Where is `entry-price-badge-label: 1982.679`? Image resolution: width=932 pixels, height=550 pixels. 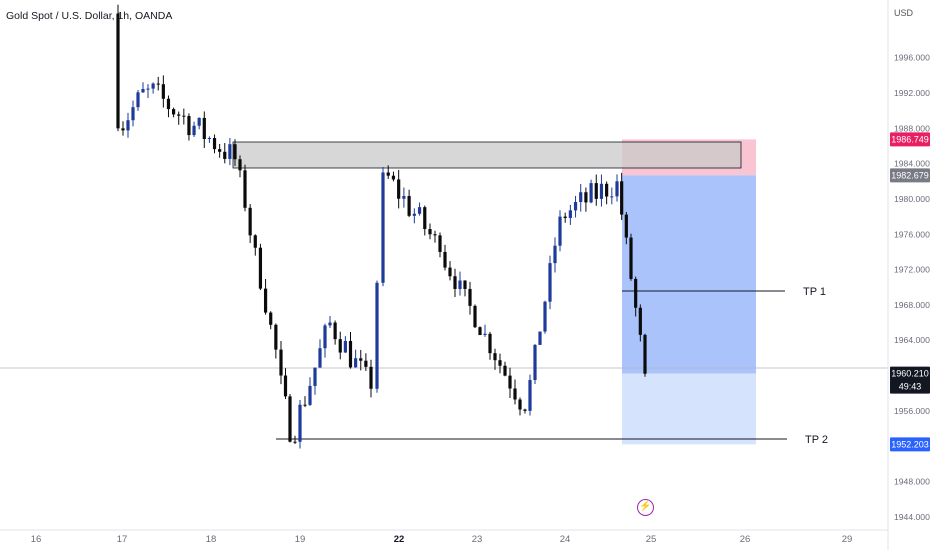
entry-price-badge-label: 1982.679 is located at coordinates (910, 175).